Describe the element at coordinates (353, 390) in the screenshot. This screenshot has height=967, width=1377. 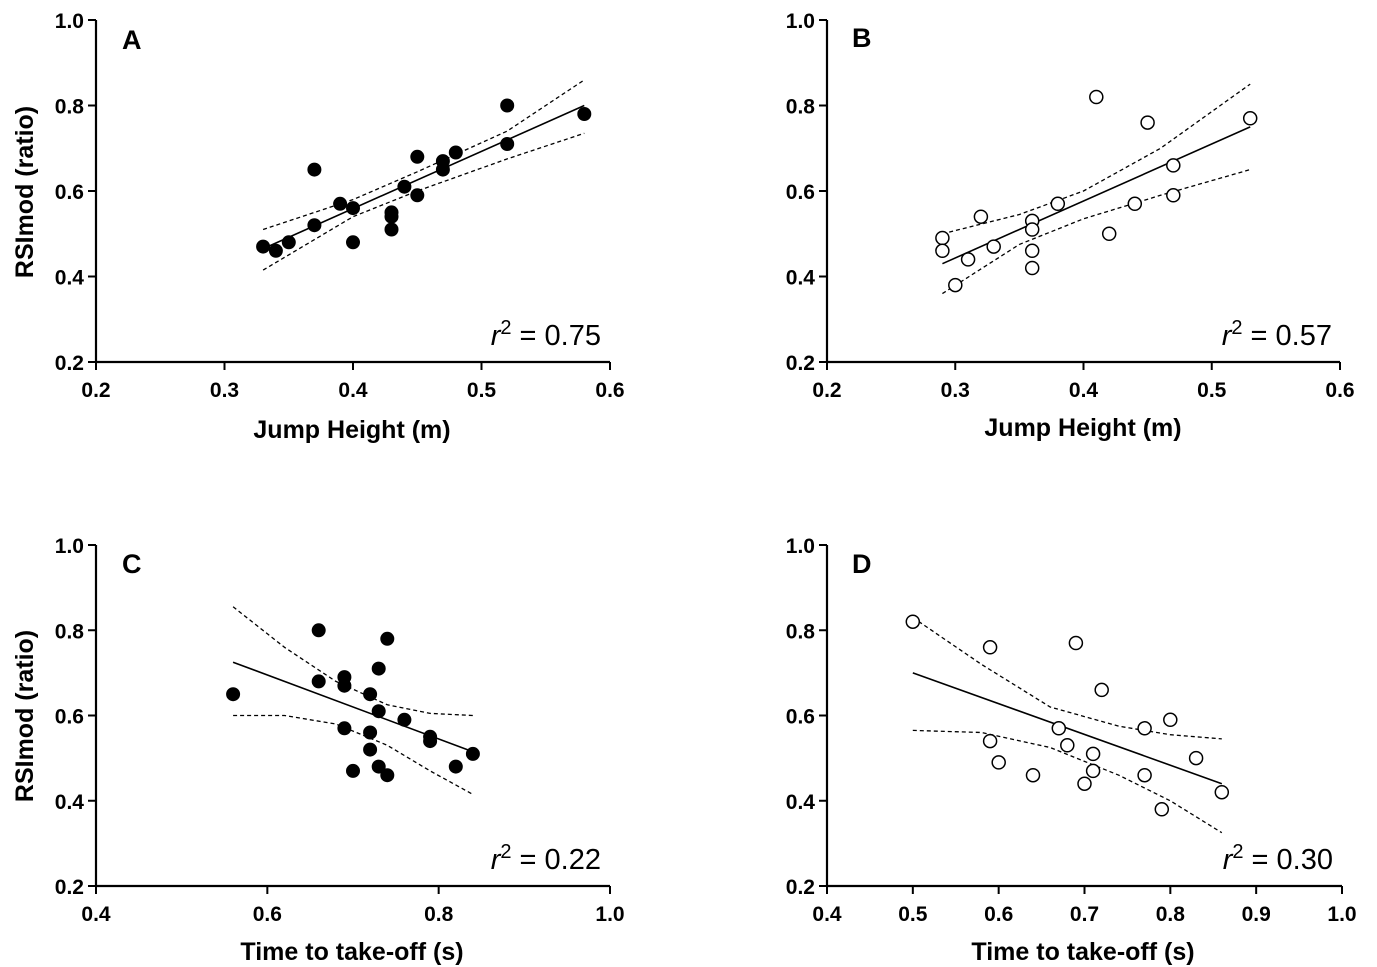
I see `panel-a-x-tick-label: 0.4` at that location.